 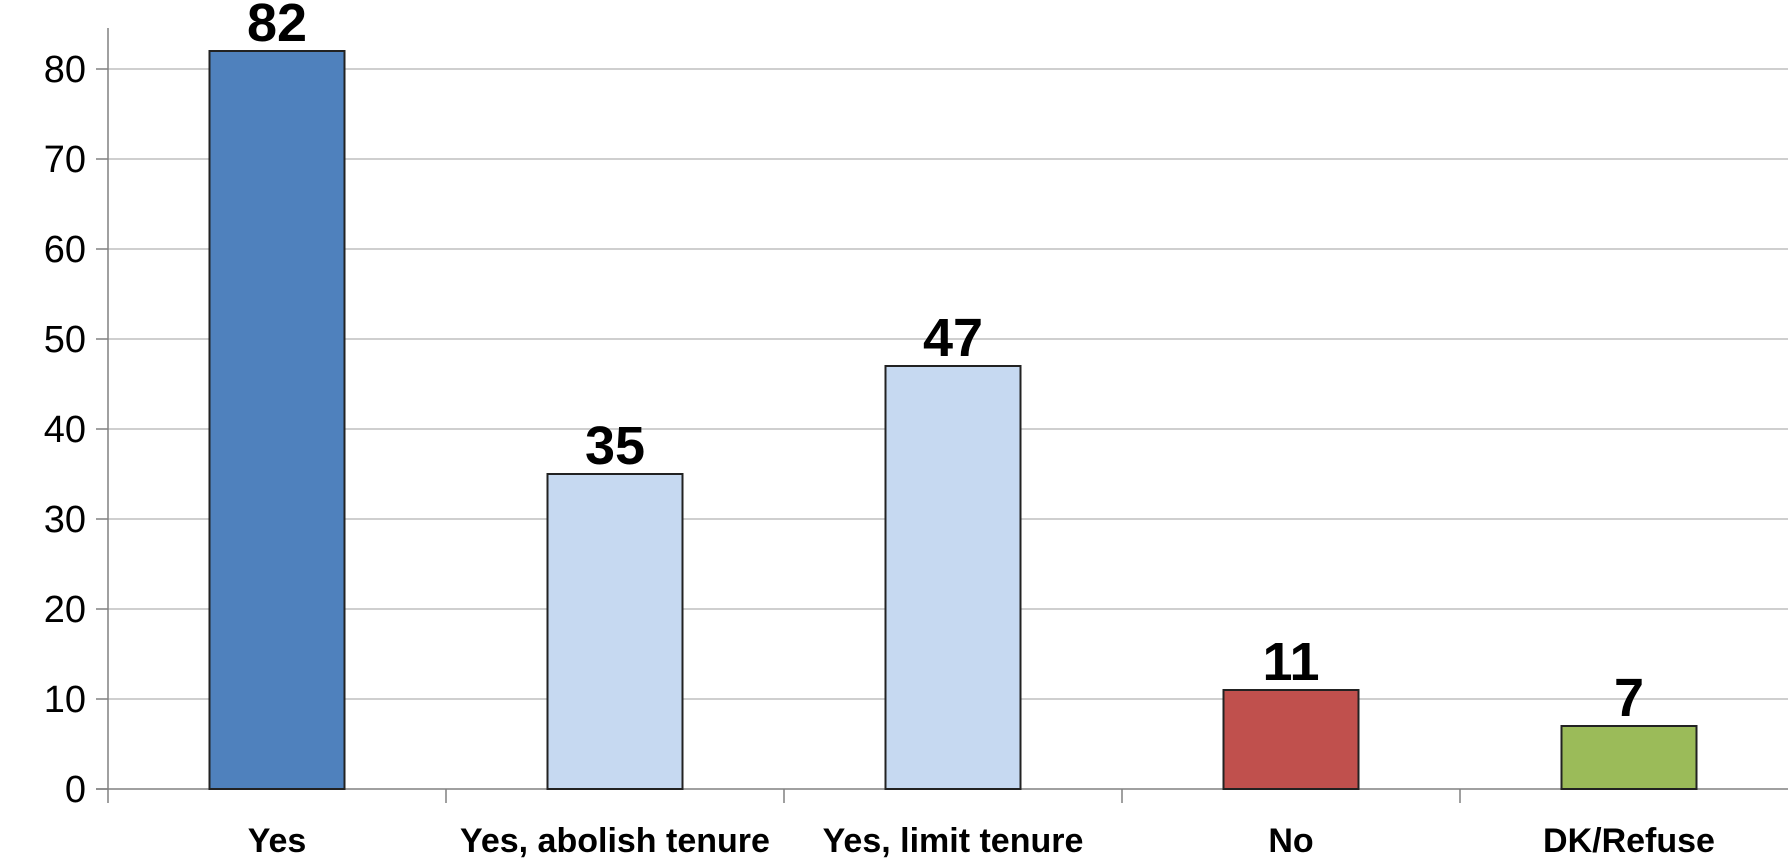 I want to click on y-tick-label: 70, so click(x=65, y=160).